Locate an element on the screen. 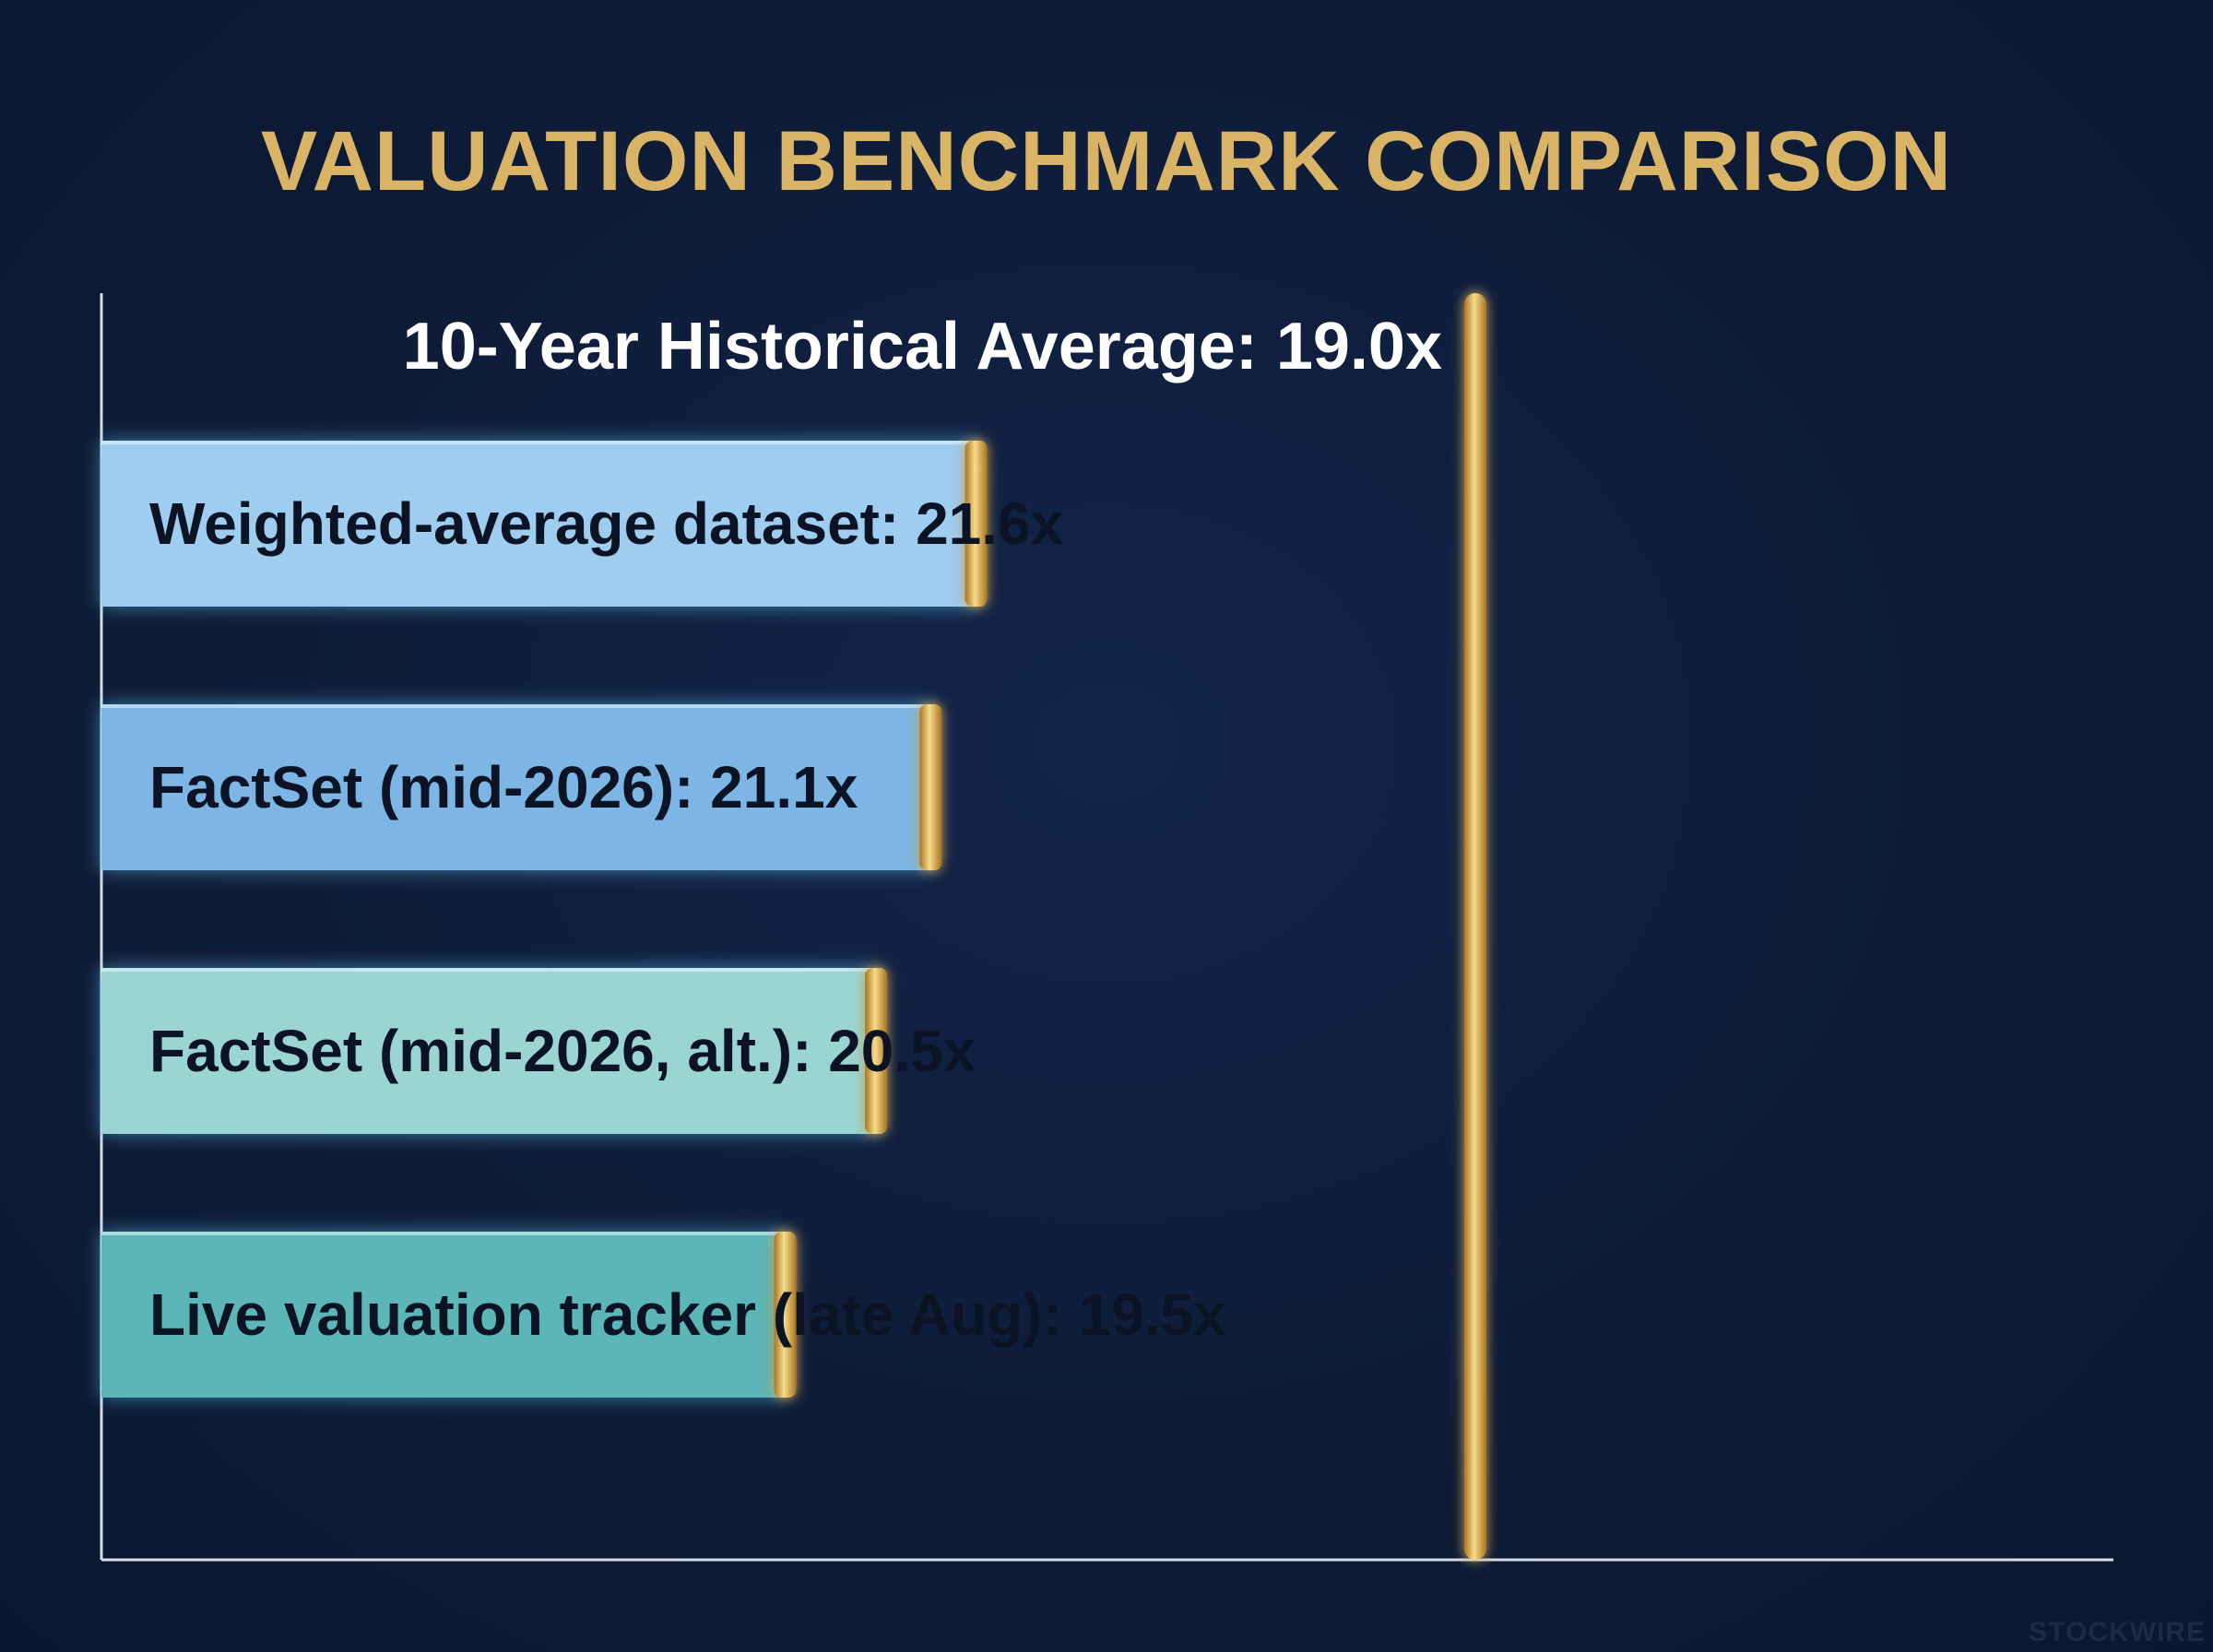 This screenshot has width=2213, height=1652. reference-line-layer is located at coordinates (1475, 926).